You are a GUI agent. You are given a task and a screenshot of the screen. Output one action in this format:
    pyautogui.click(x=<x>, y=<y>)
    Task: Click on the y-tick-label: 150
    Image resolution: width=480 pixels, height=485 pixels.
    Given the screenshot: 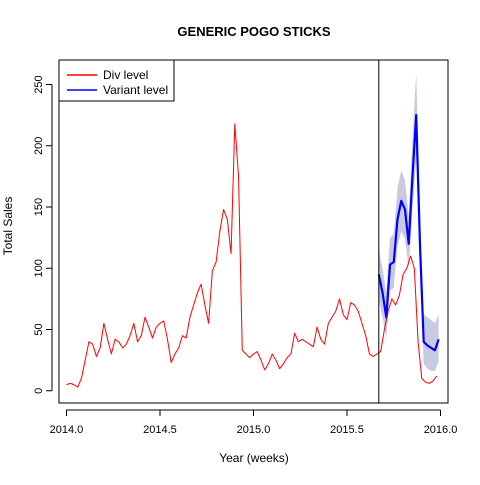 What is the action you would take?
    pyautogui.click(x=39, y=207)
    